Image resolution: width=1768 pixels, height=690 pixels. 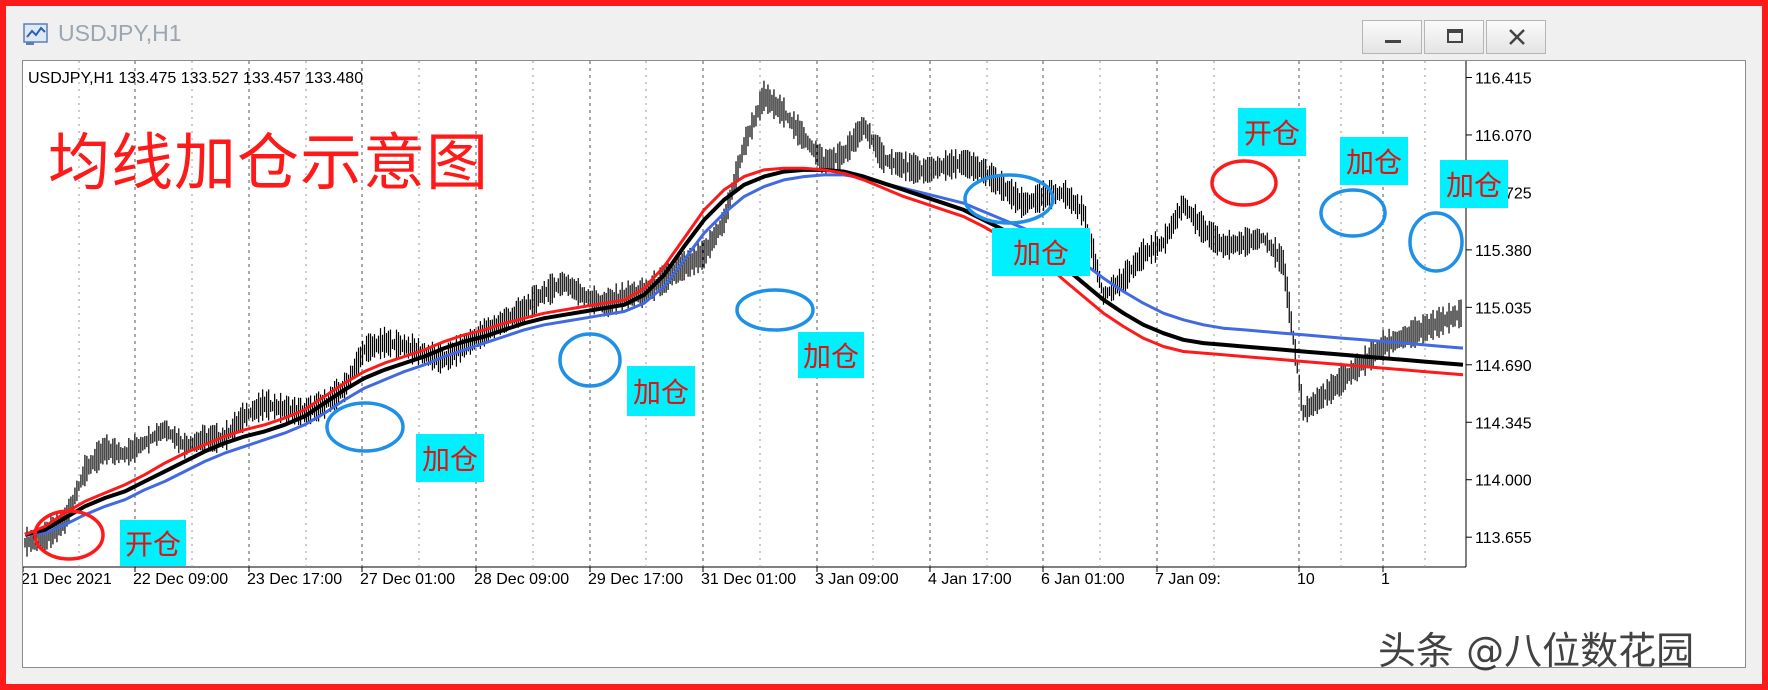 I want to click on window-title: USDJPY,H1, so click(x=120, y=33).